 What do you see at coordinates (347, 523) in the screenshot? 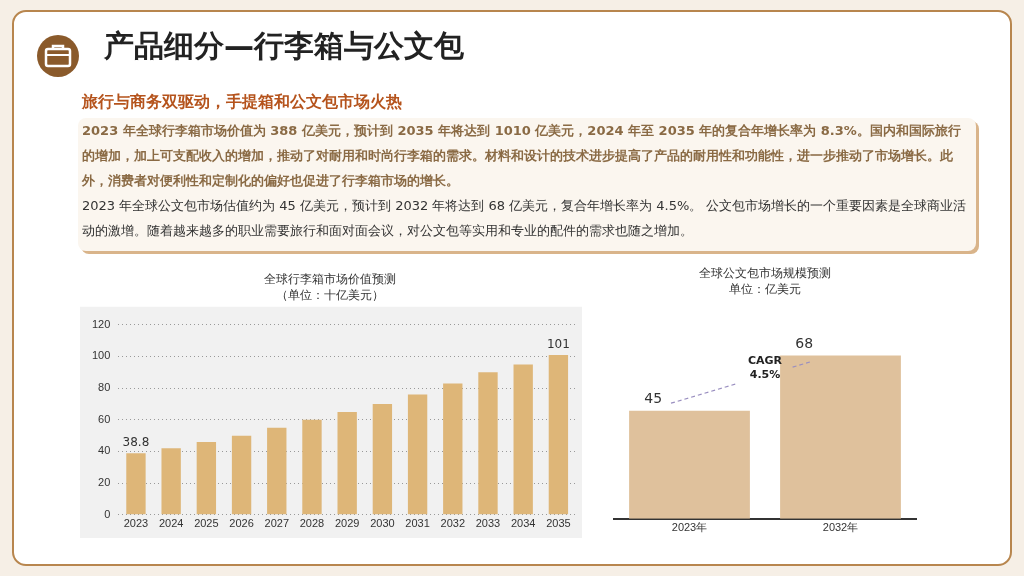
I see `x-tick-label: 2029` at bounding box center [347, 523].